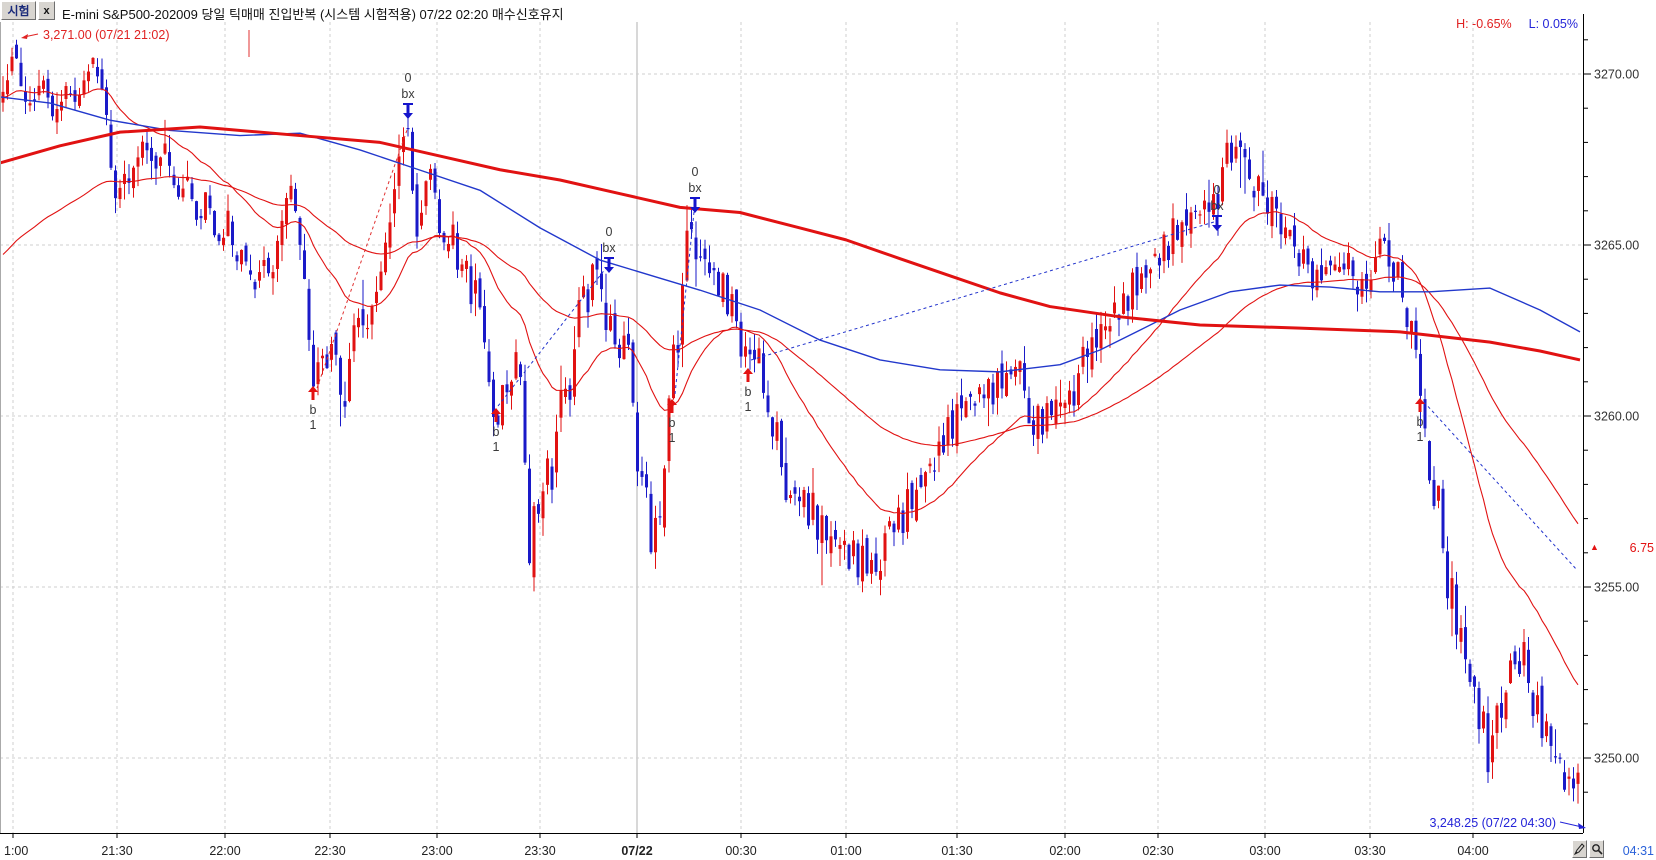 This screenshot has height=860, width=1656. I want to click on up-triangle-icon: ▲, so click(1594, 547).